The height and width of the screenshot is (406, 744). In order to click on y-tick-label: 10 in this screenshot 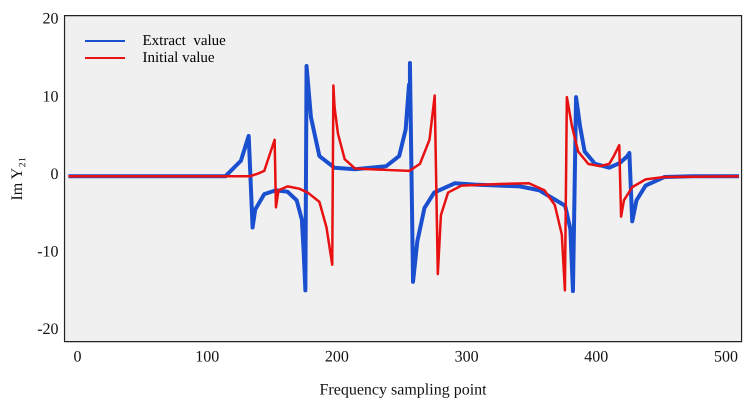, I will do `click(50, 97)`.